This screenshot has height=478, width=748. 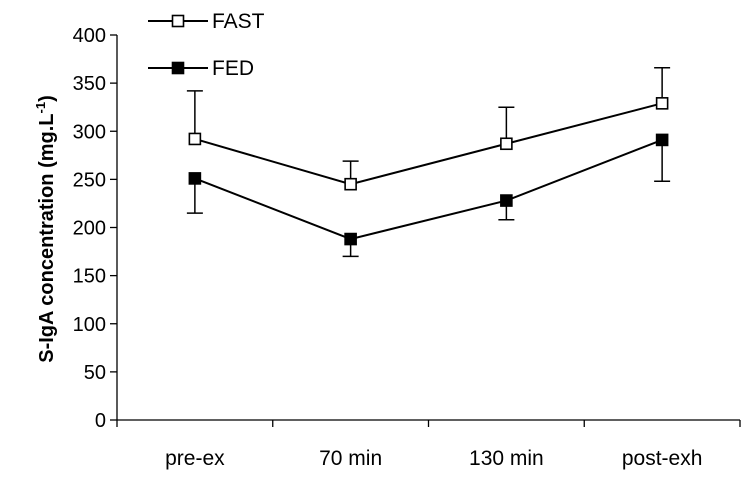 What do you see at coordinates (89, 36) in the screenshot?
I see `y-tick-label: 400` at bounding box center [89, 36].